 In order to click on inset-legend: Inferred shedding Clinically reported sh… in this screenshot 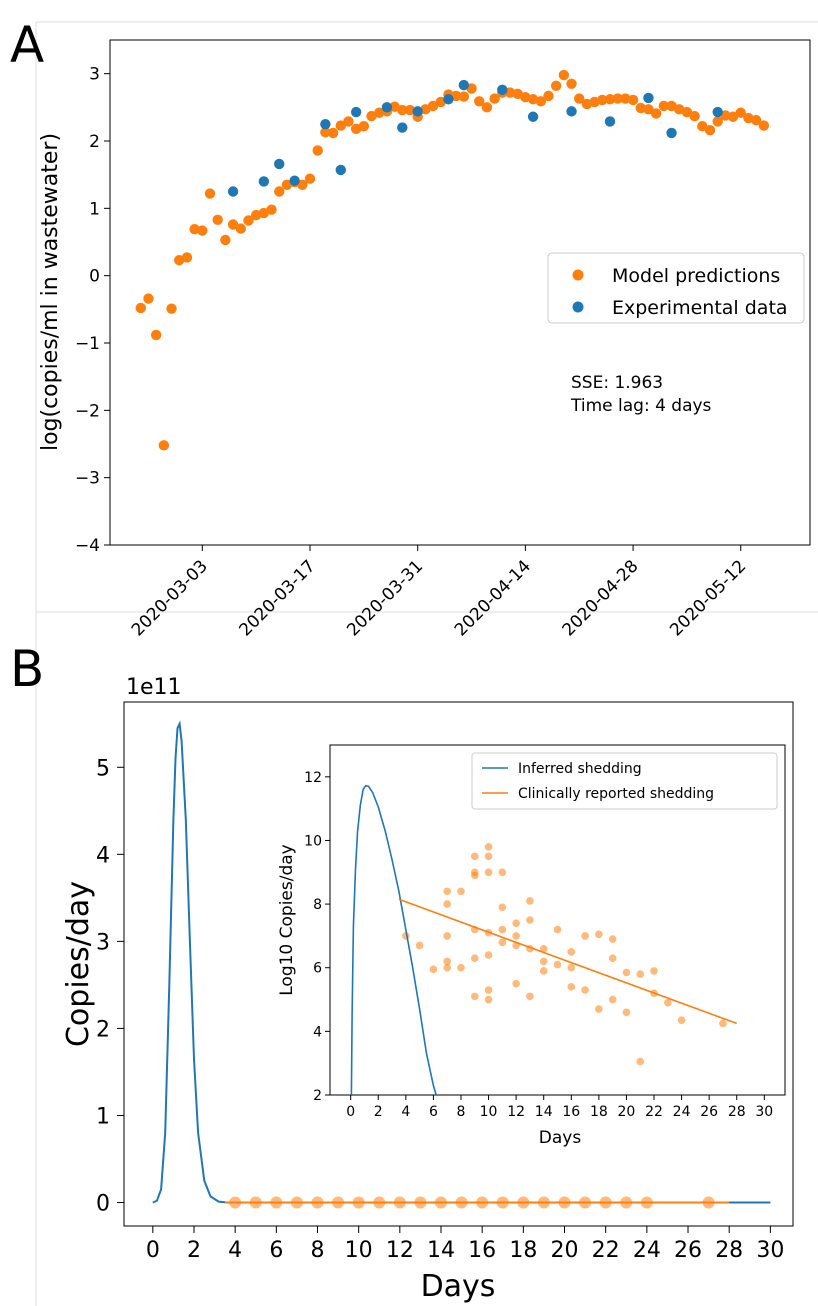, I will do `click(624, 781)`.